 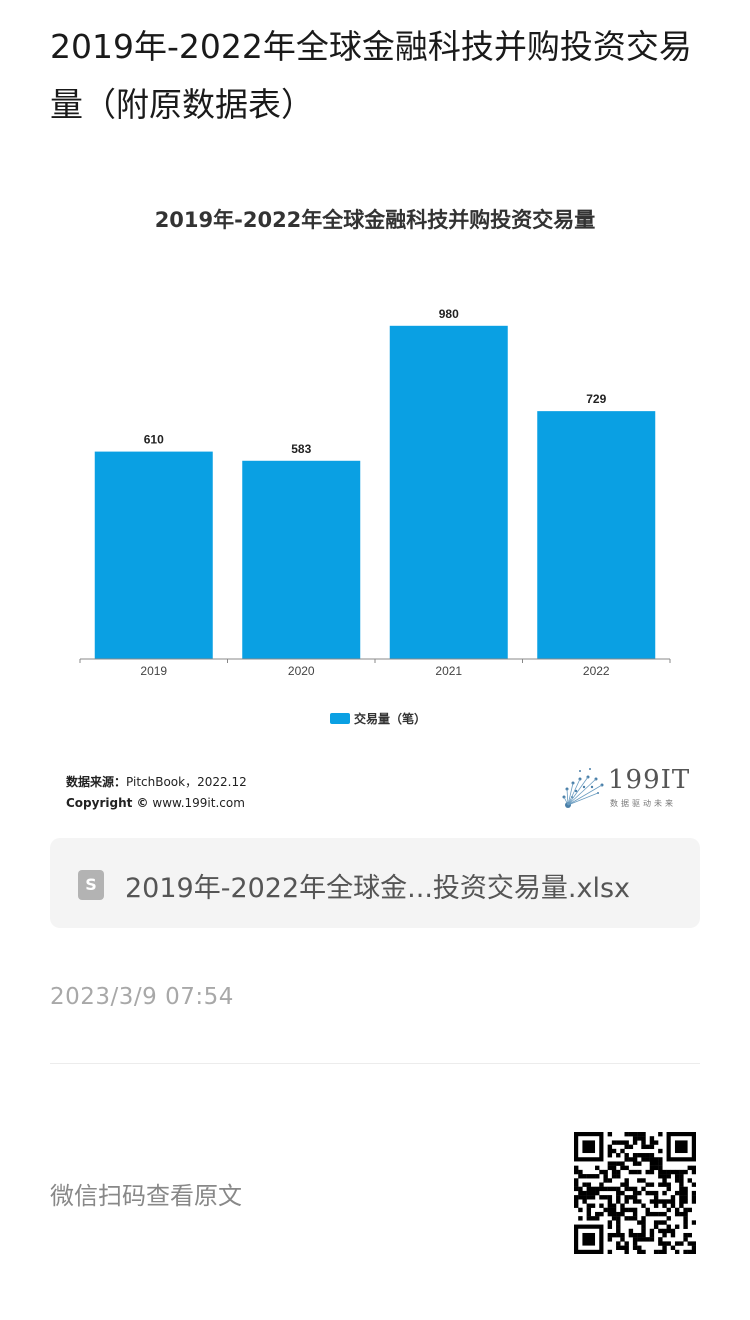 I want to click on attachment-file-name: 2019年-2022年全球金...投资交易量.xlsx, so click(x=378, y=888).